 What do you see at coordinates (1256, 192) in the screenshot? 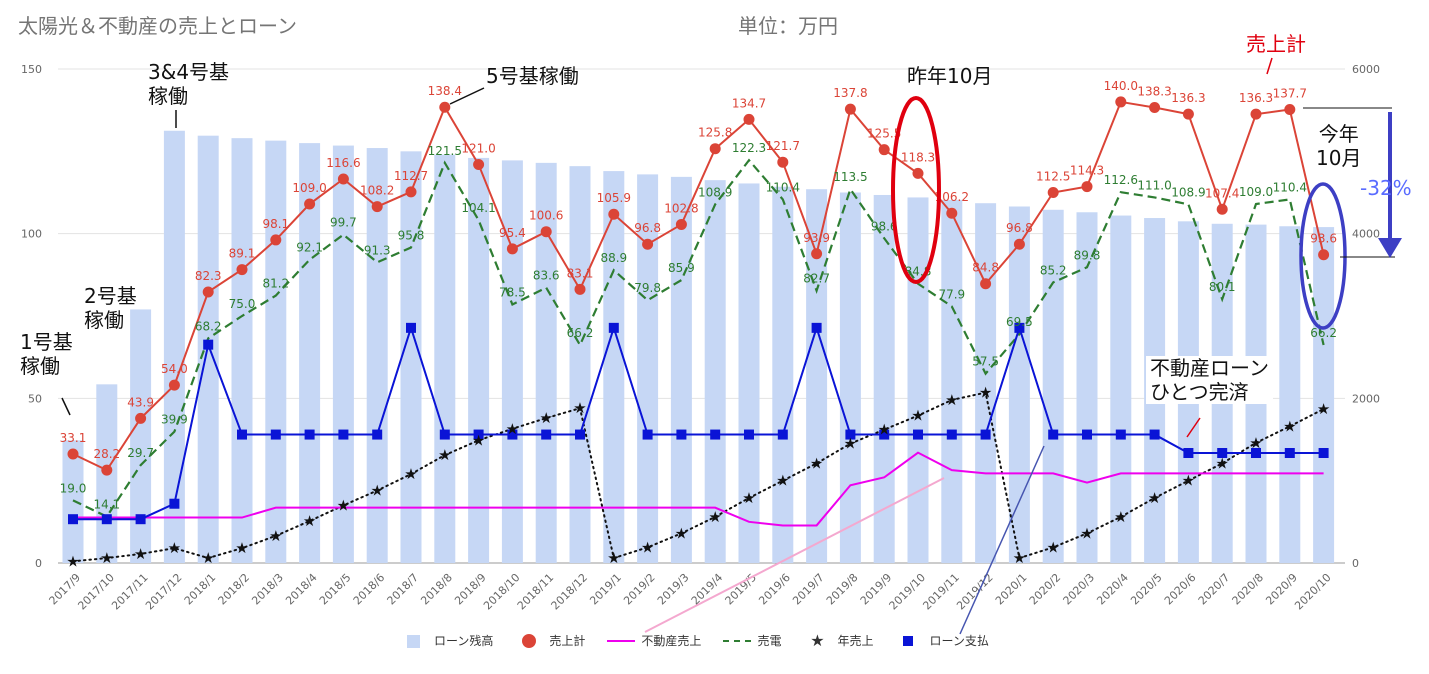
I see `power-label: 109.0` at bounding box center [1256, 192].